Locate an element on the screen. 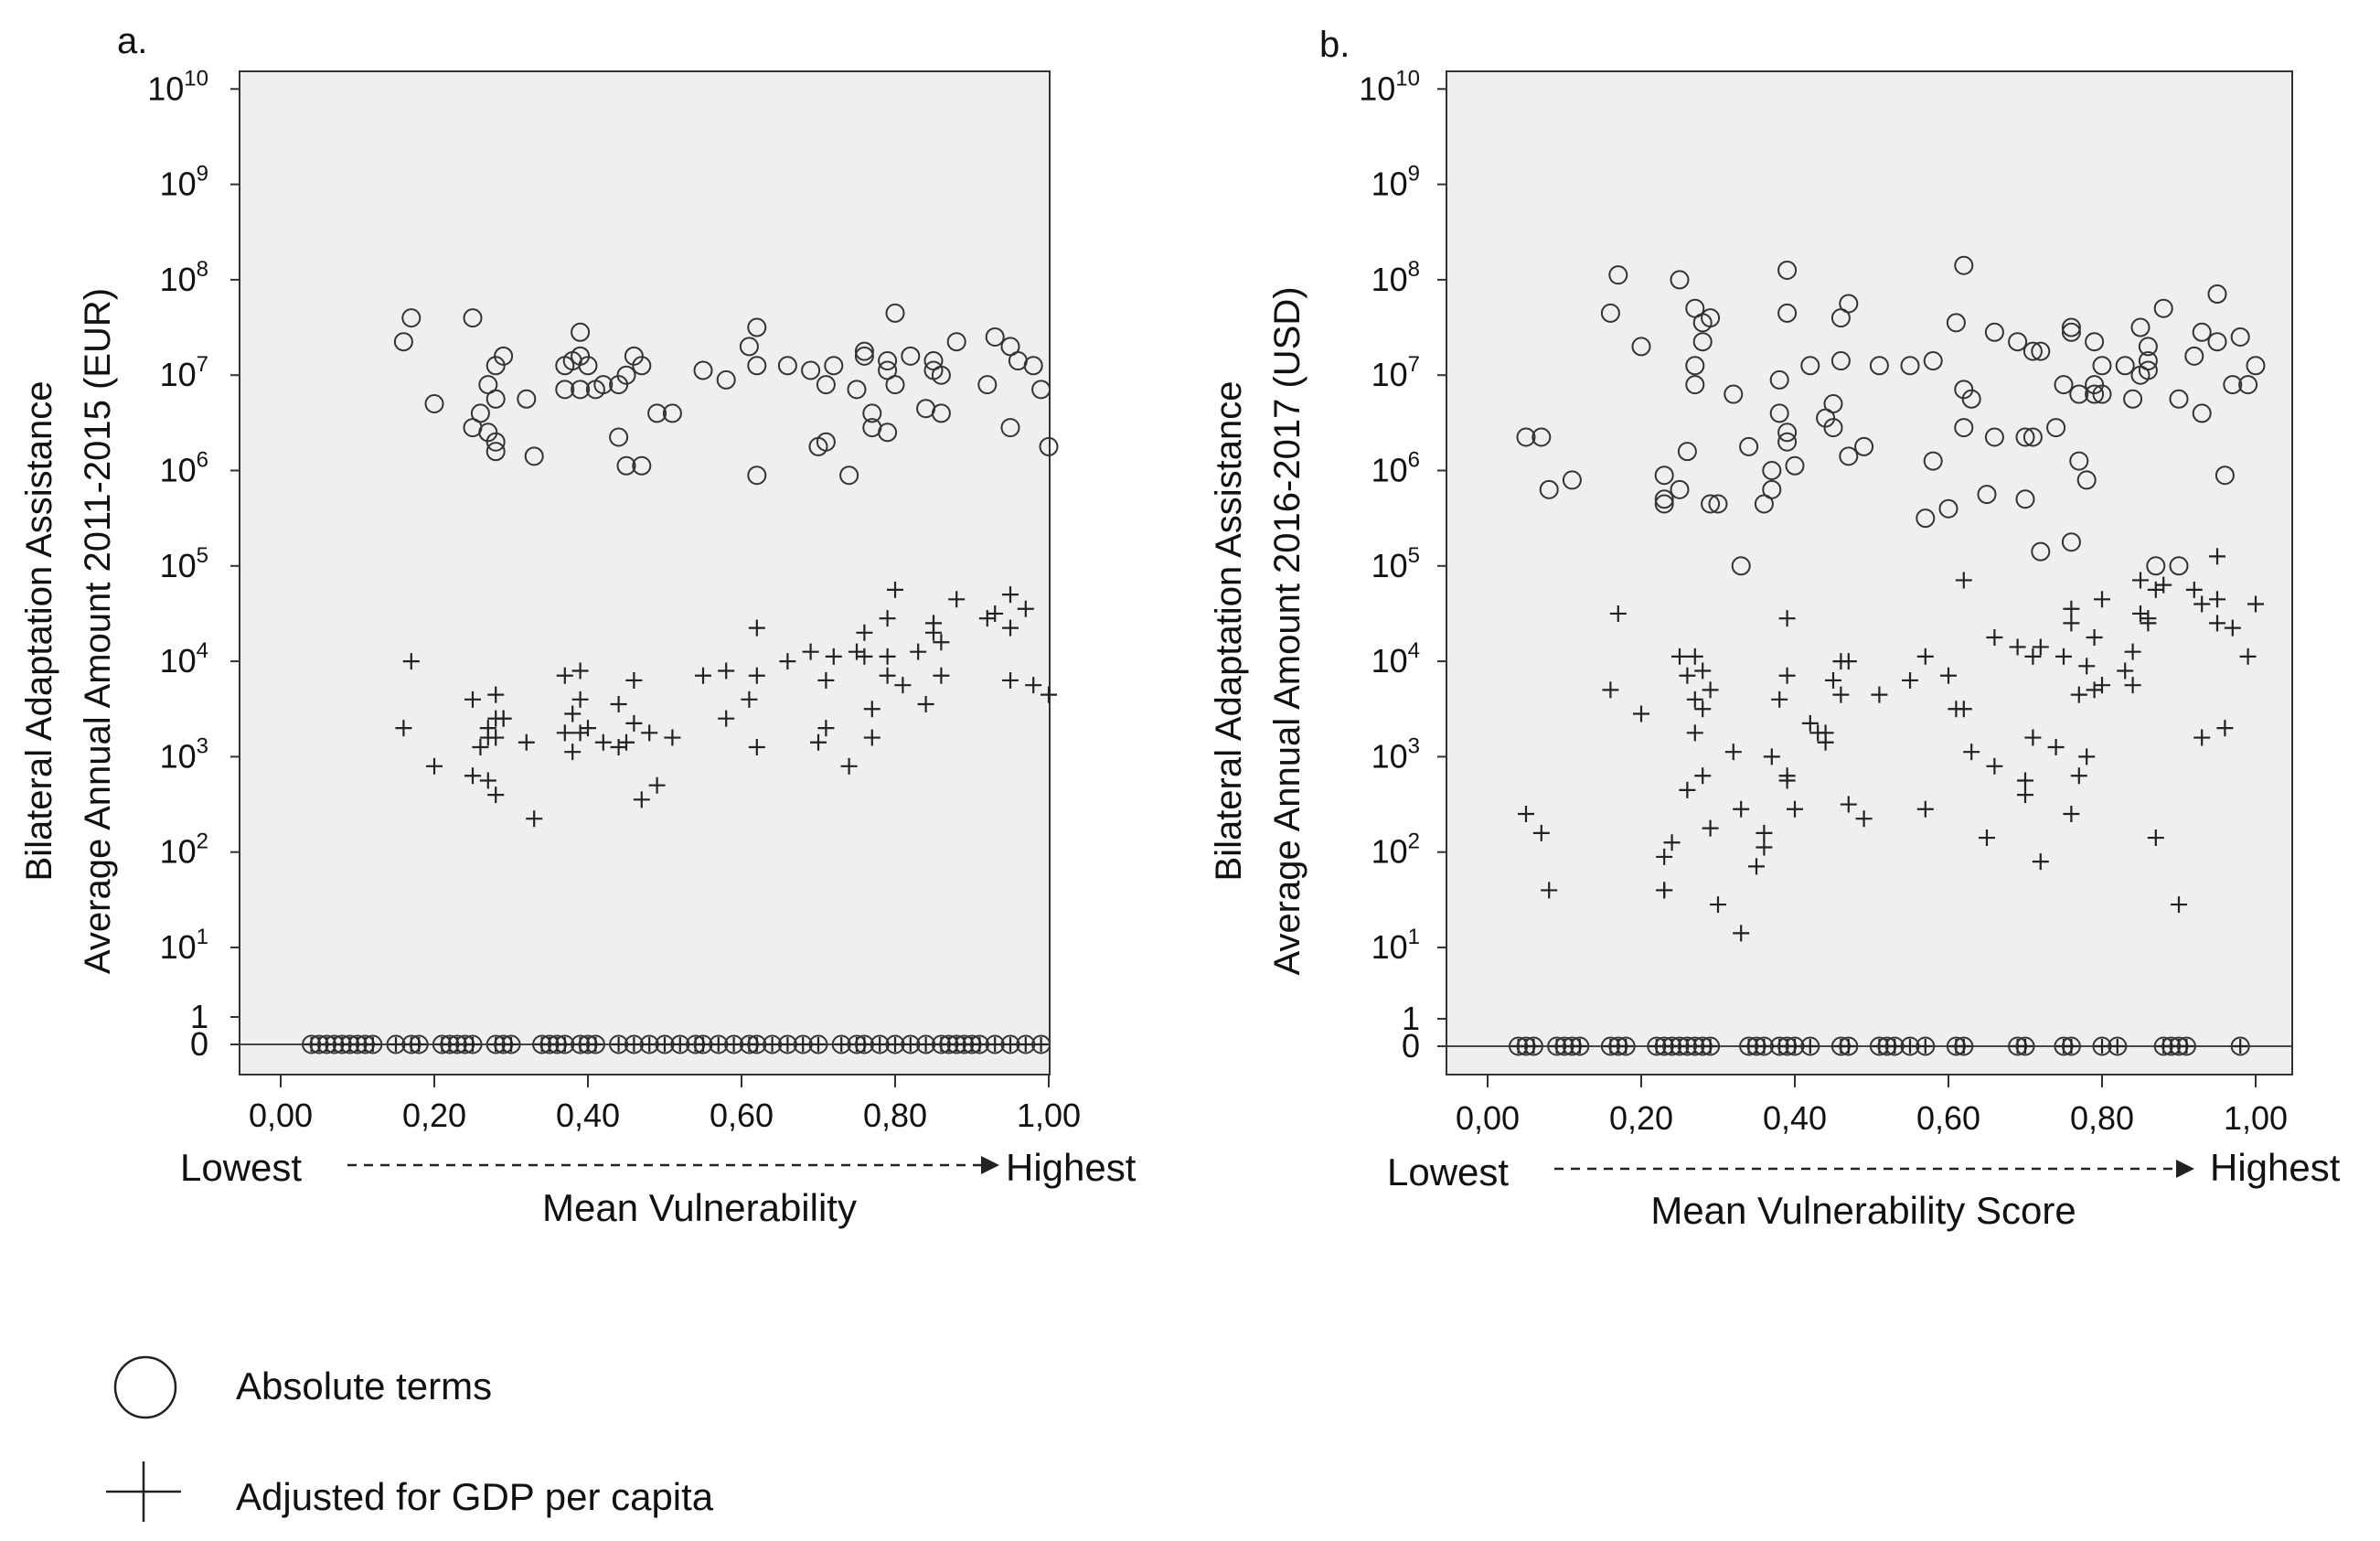  panel-a-y-tick-exponent: 6 is located at coordinates (202, 460).